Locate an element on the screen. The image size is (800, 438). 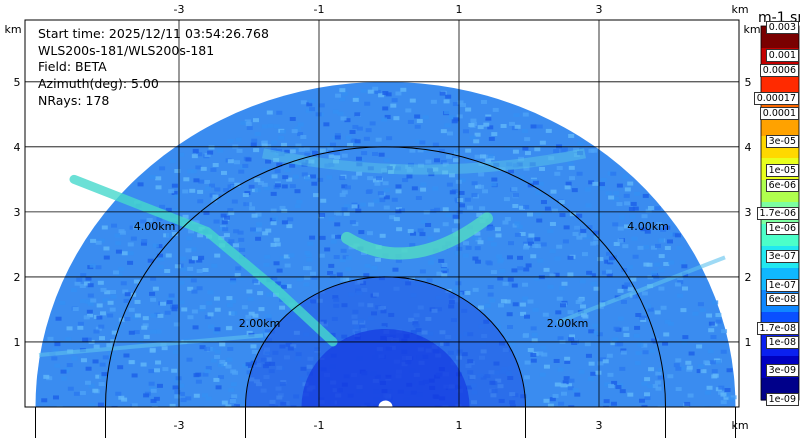
y-tick-label-left: 2 is located at coordinates (17, 277).